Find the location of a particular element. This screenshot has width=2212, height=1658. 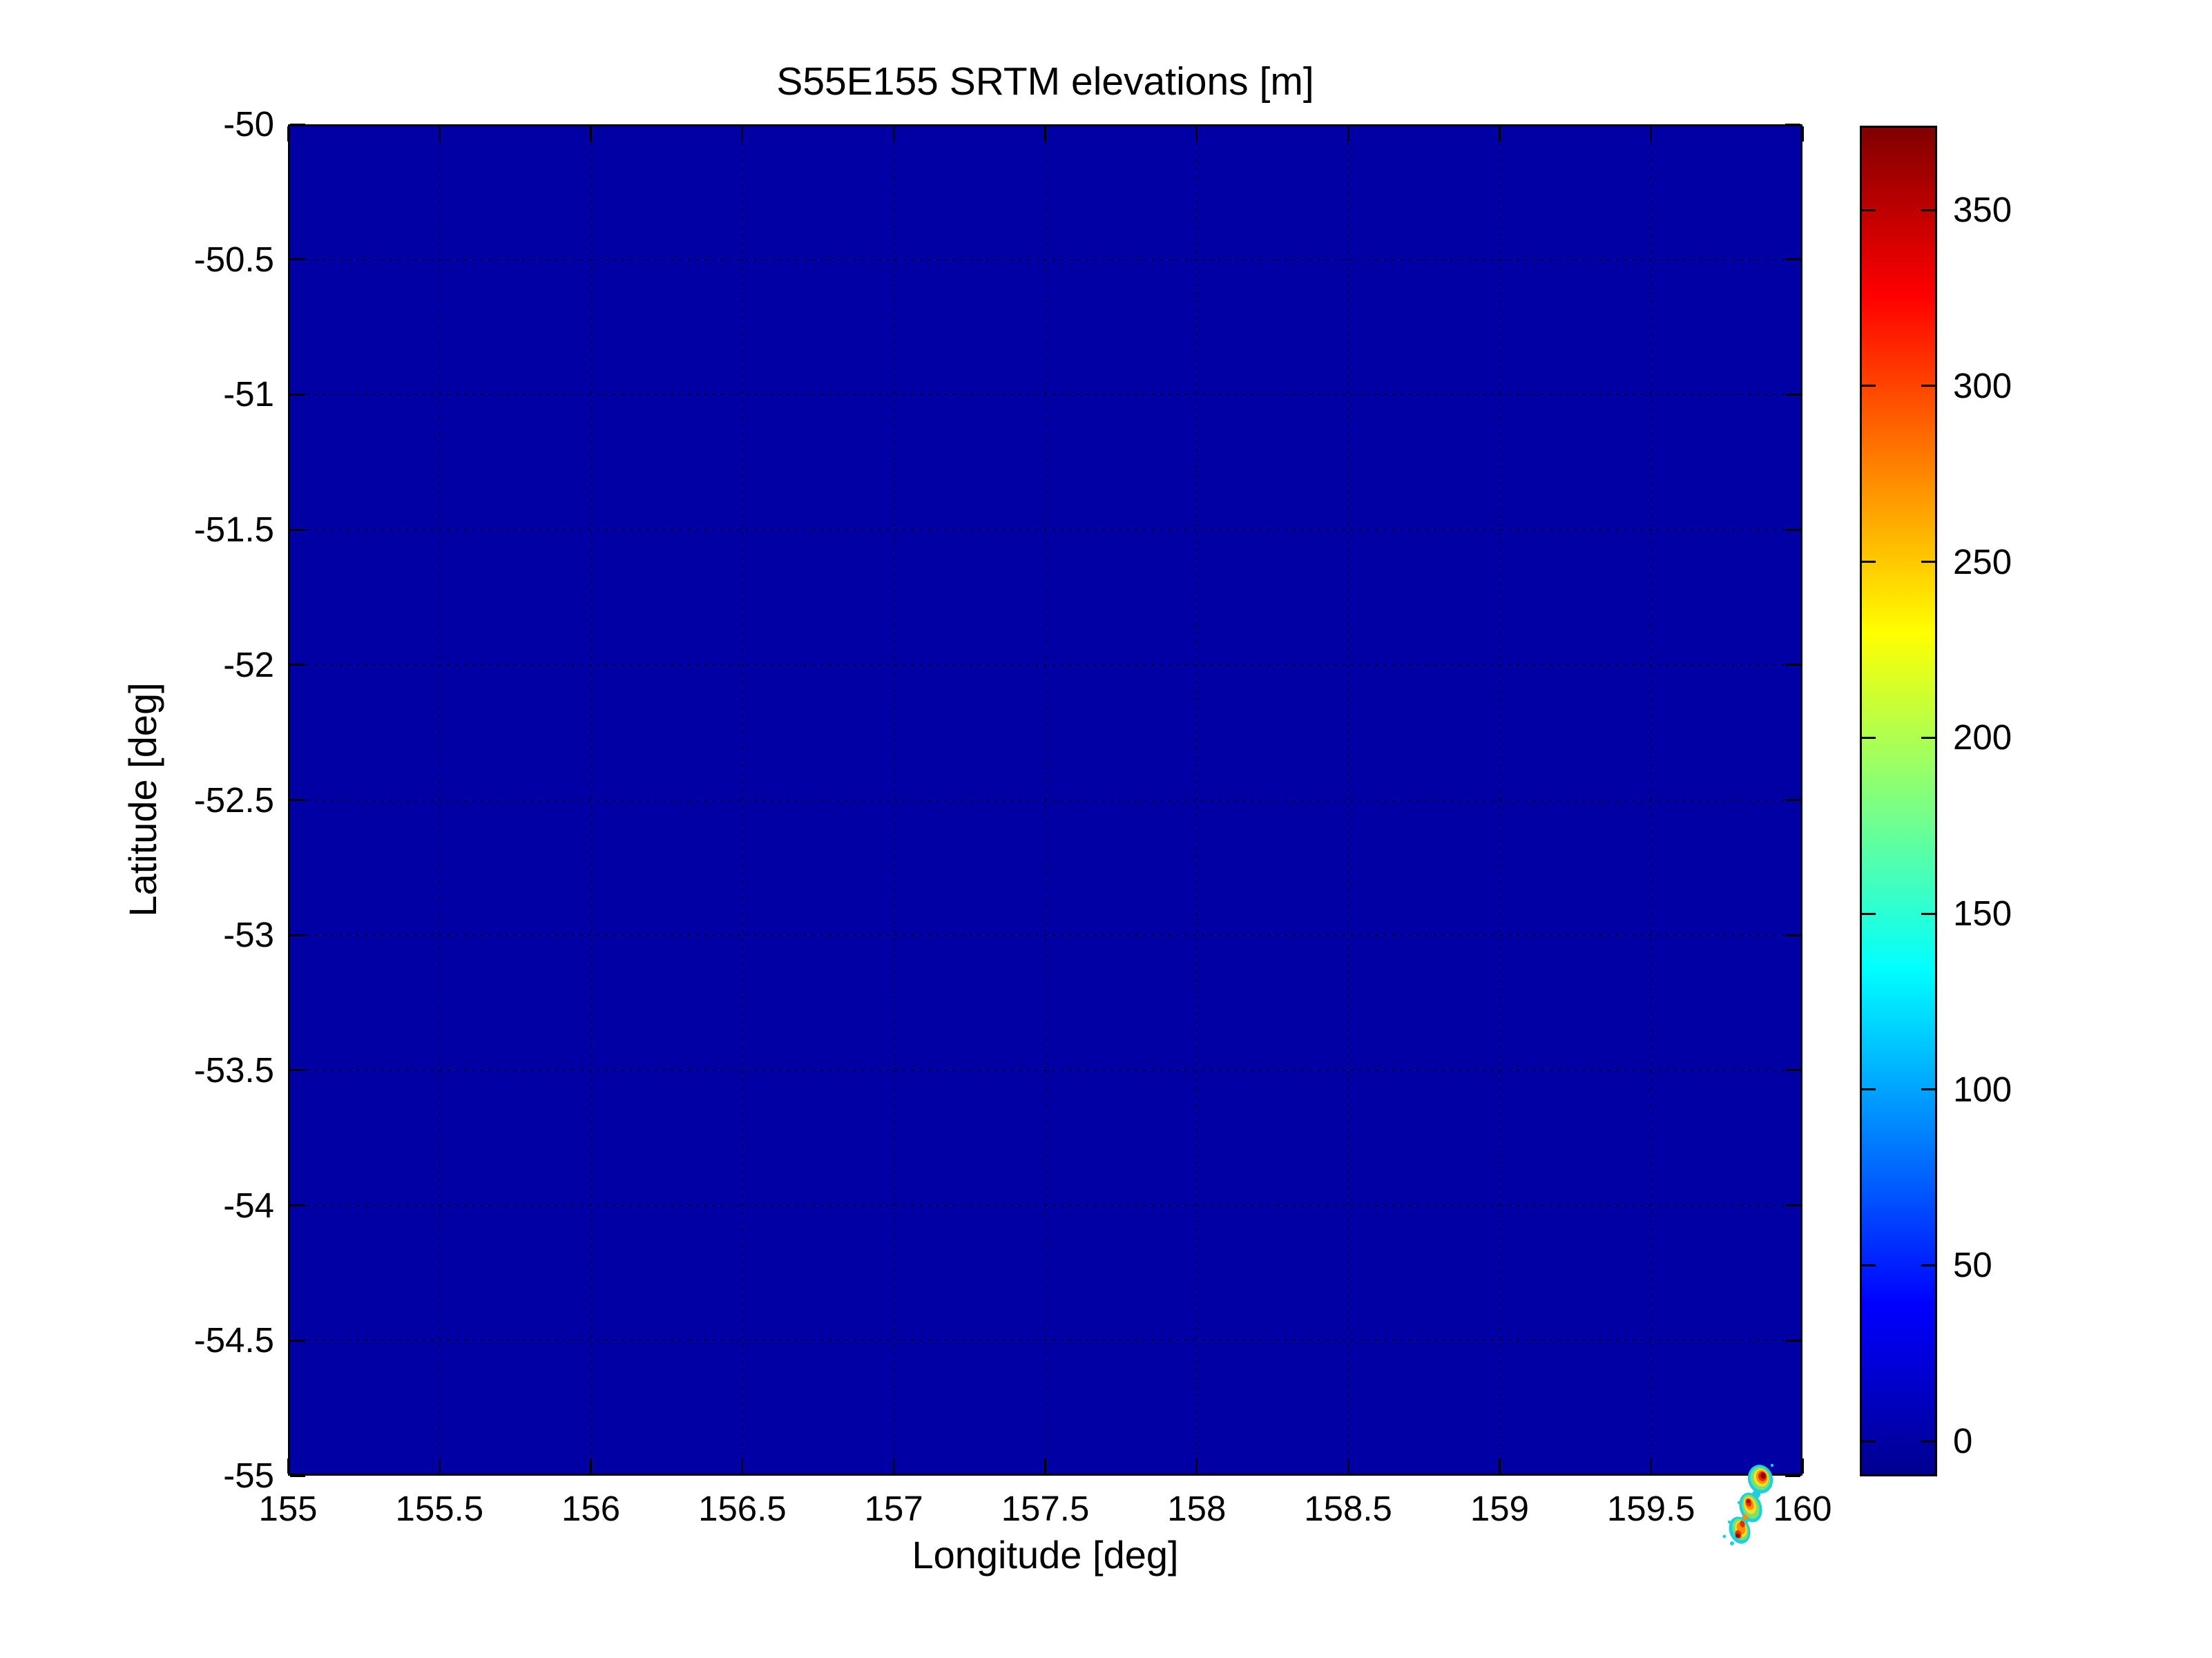

colorbar-tick-label: 350 is located at coordinates (1982, 210).